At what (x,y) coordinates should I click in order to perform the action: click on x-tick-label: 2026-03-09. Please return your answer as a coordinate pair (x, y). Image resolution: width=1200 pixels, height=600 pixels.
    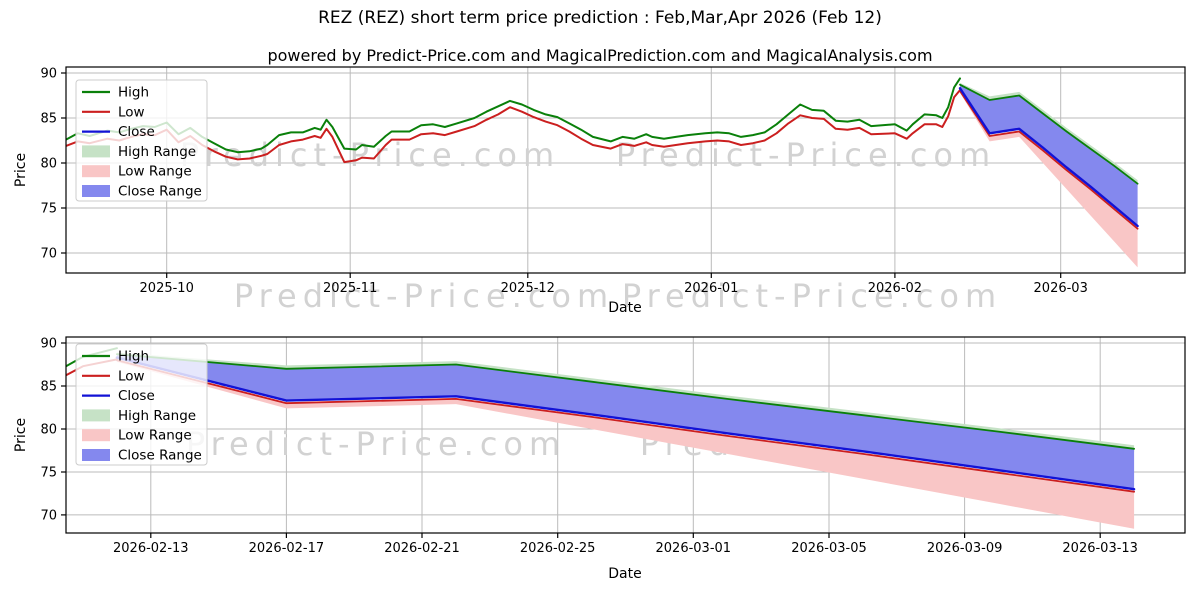
    Looking at the image, I should click on (965, 548).